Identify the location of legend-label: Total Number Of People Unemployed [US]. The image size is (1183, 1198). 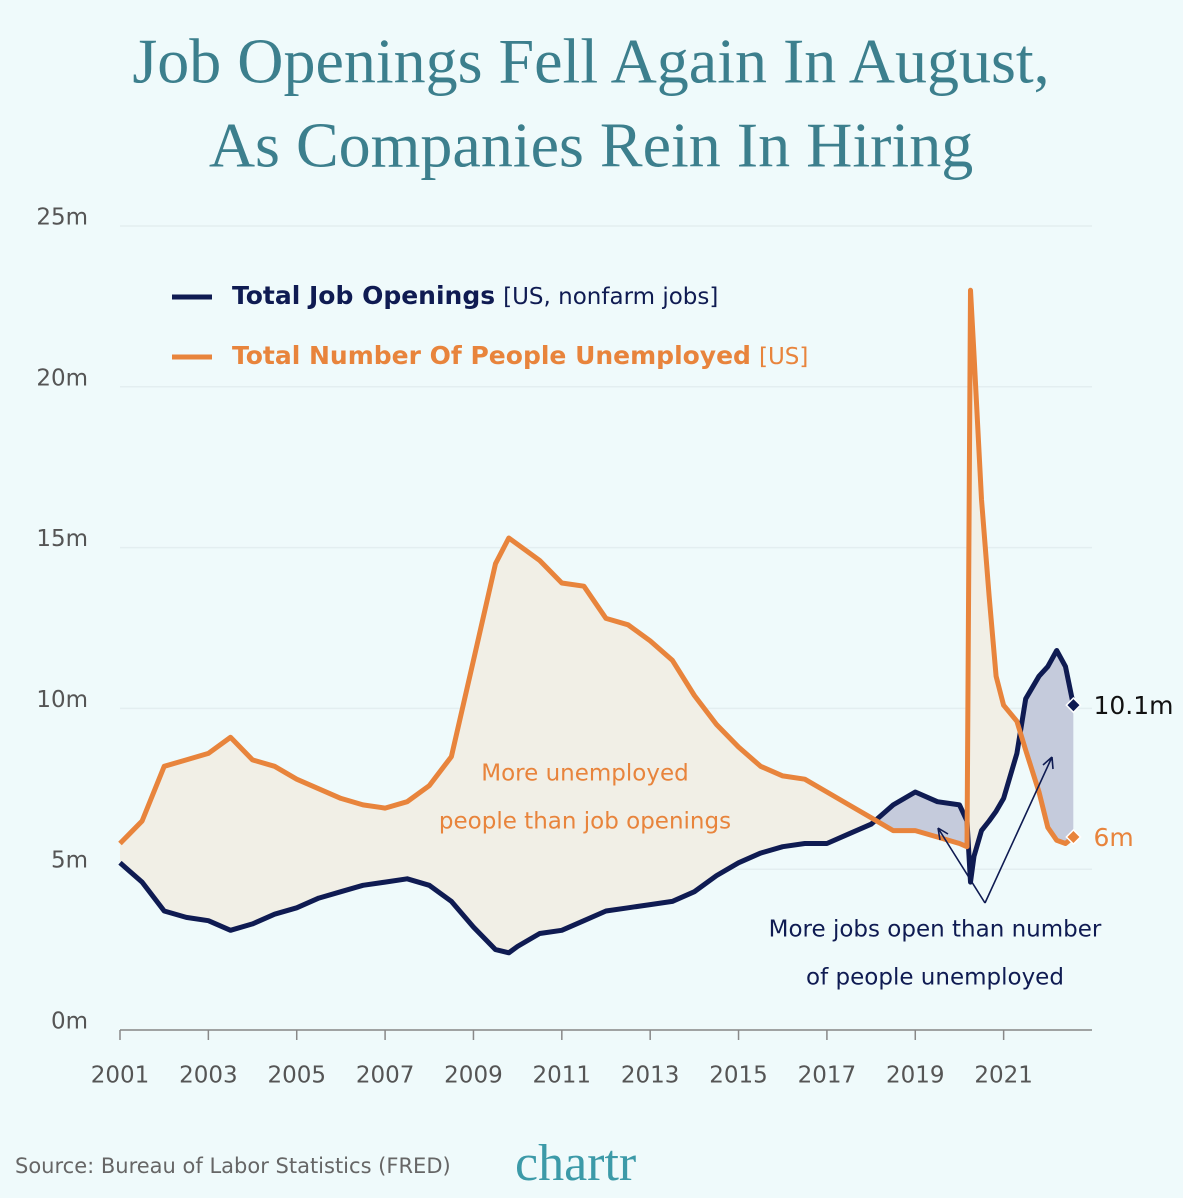
(520, 355).